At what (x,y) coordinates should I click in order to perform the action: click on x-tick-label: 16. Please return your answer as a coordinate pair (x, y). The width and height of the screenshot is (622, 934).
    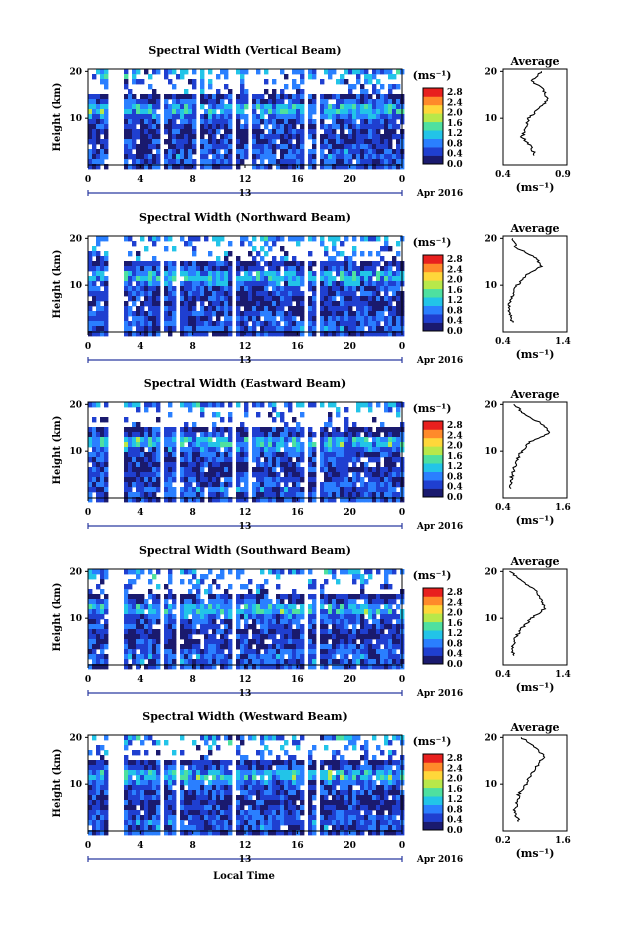
    Looking at the image, I should click on (297, 680).